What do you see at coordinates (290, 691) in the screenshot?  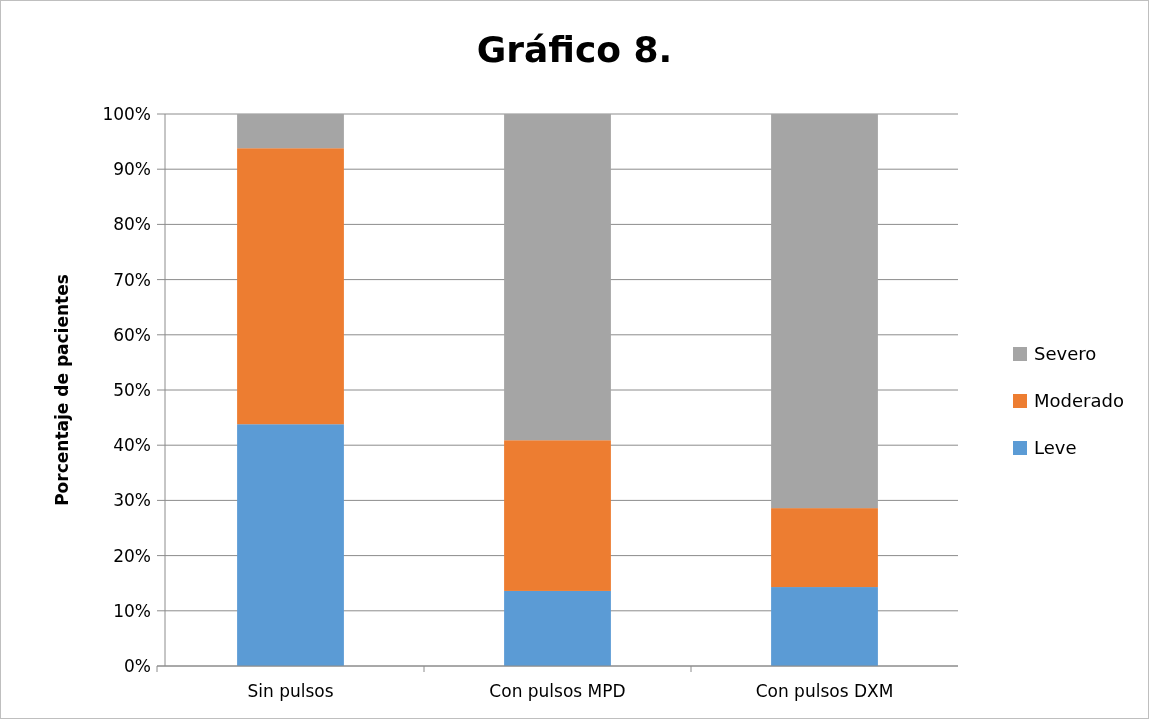 I see `x-tick-label: Sin pulsos` at bounding box center [290, 691].